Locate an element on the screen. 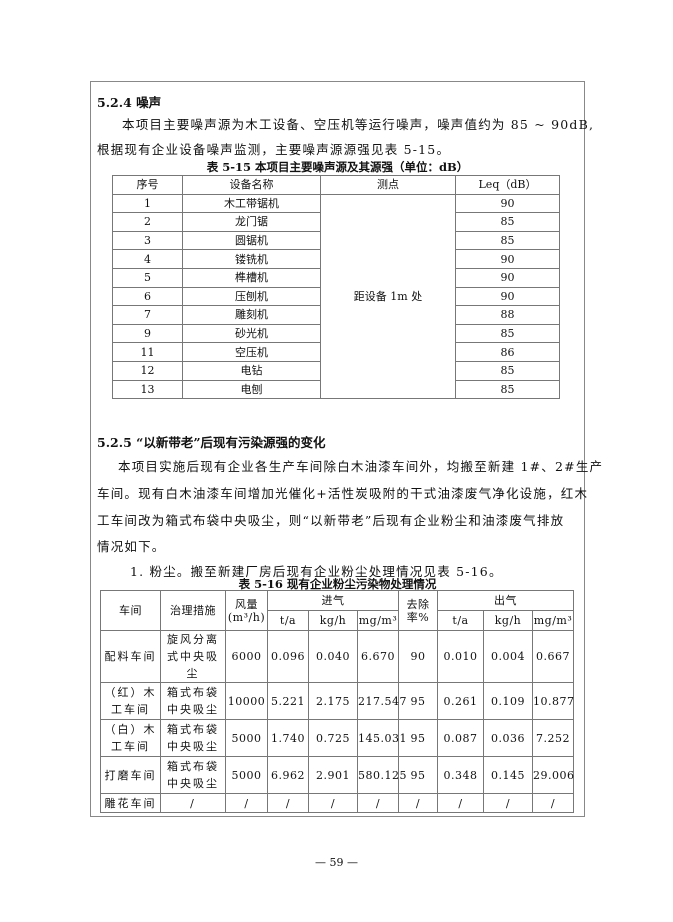 Image resolution: width=673 pixels, height=922 pixels. page-number: — 59 — is located at coordinates (336, 862).